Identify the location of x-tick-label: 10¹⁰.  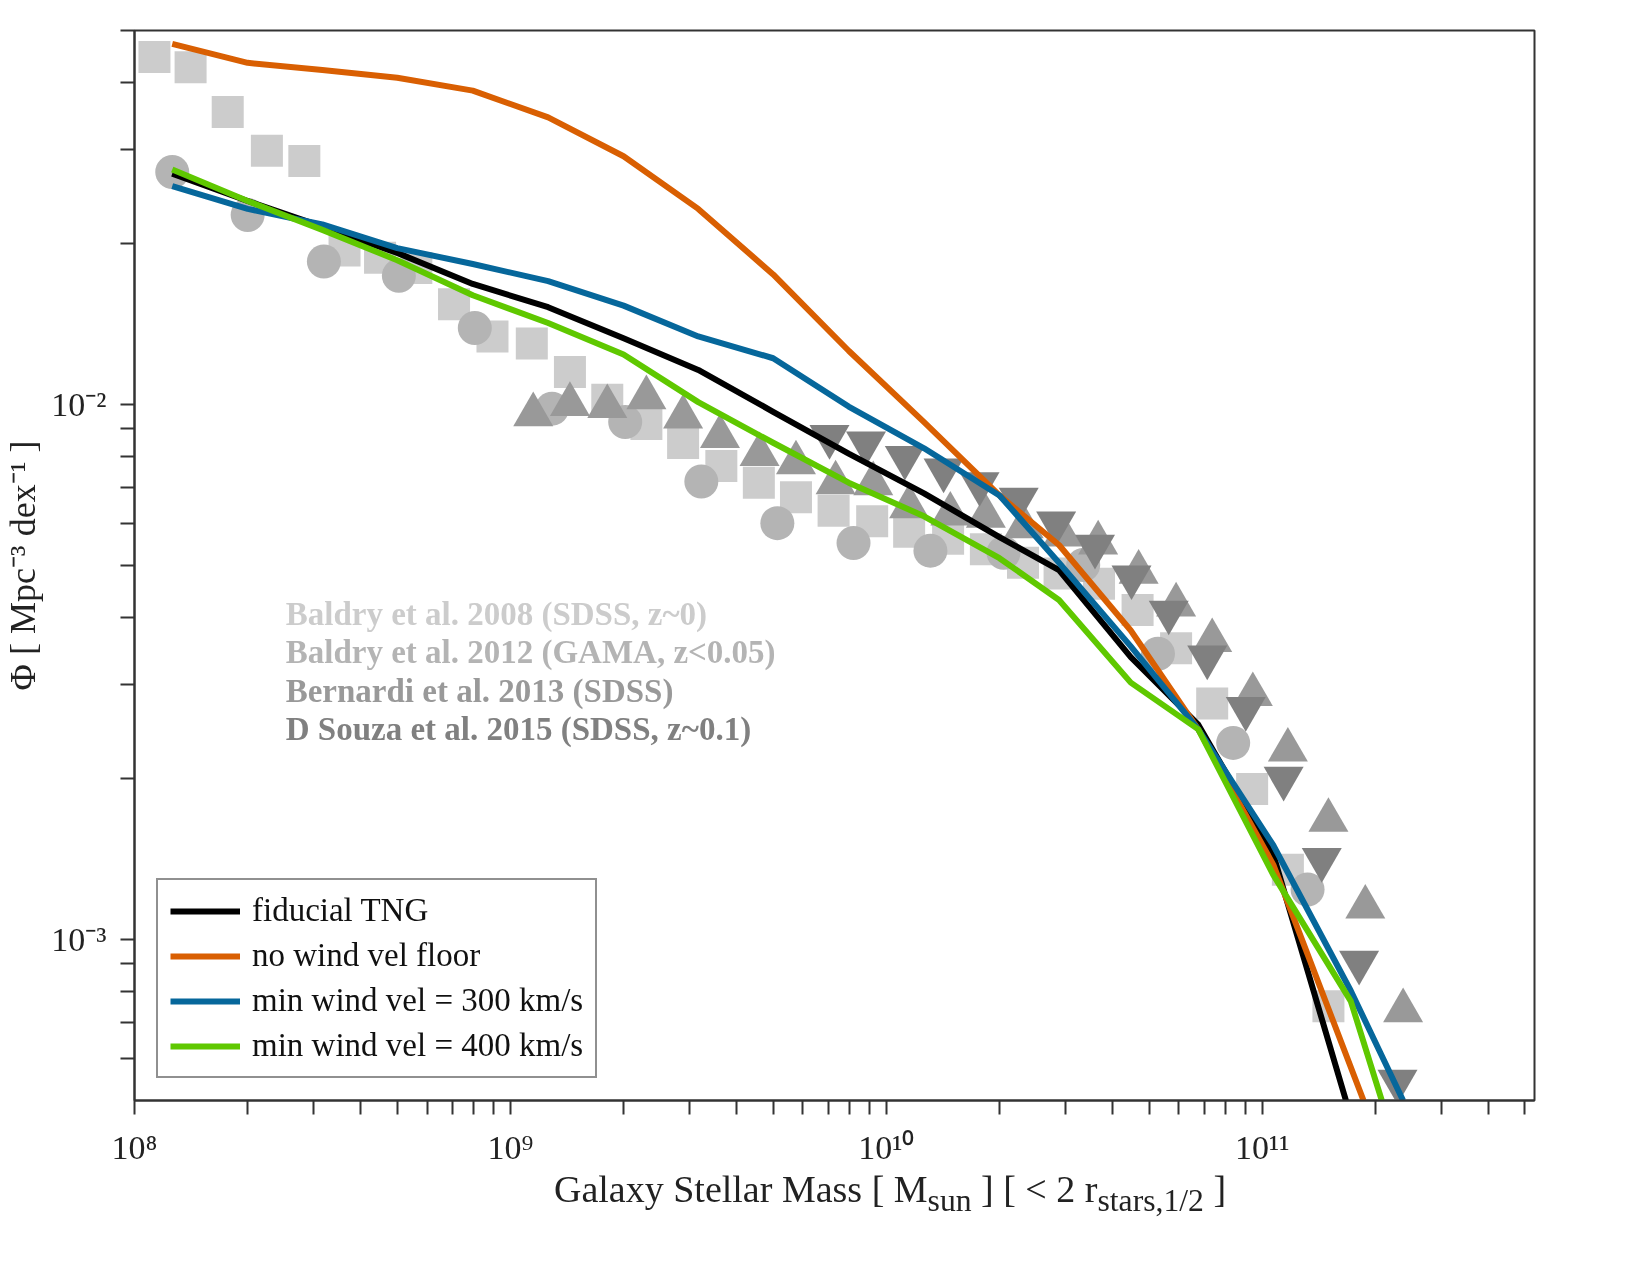
(886, 1147).